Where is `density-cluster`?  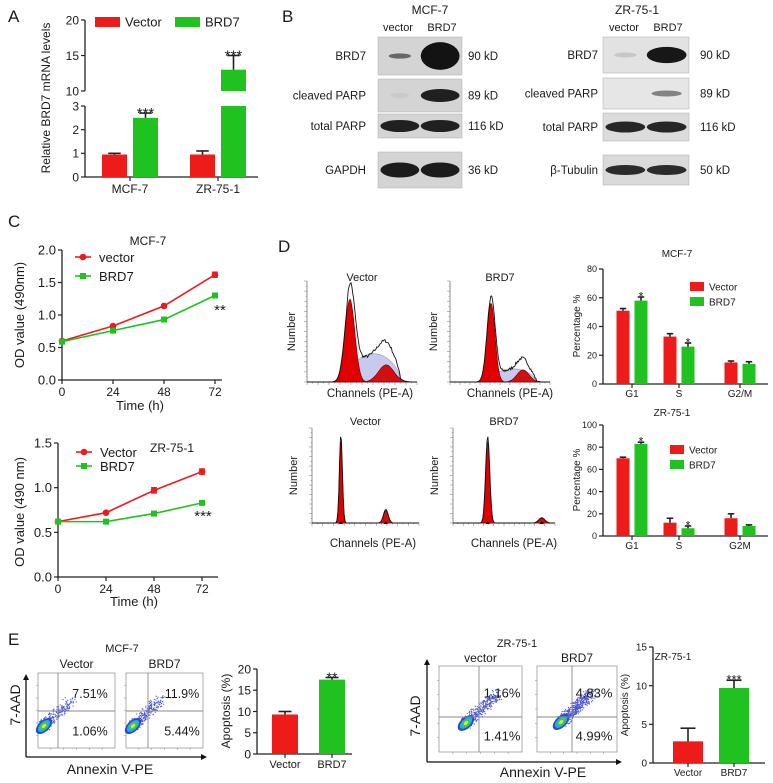
density-cluster is located at coordinates (44, 726).